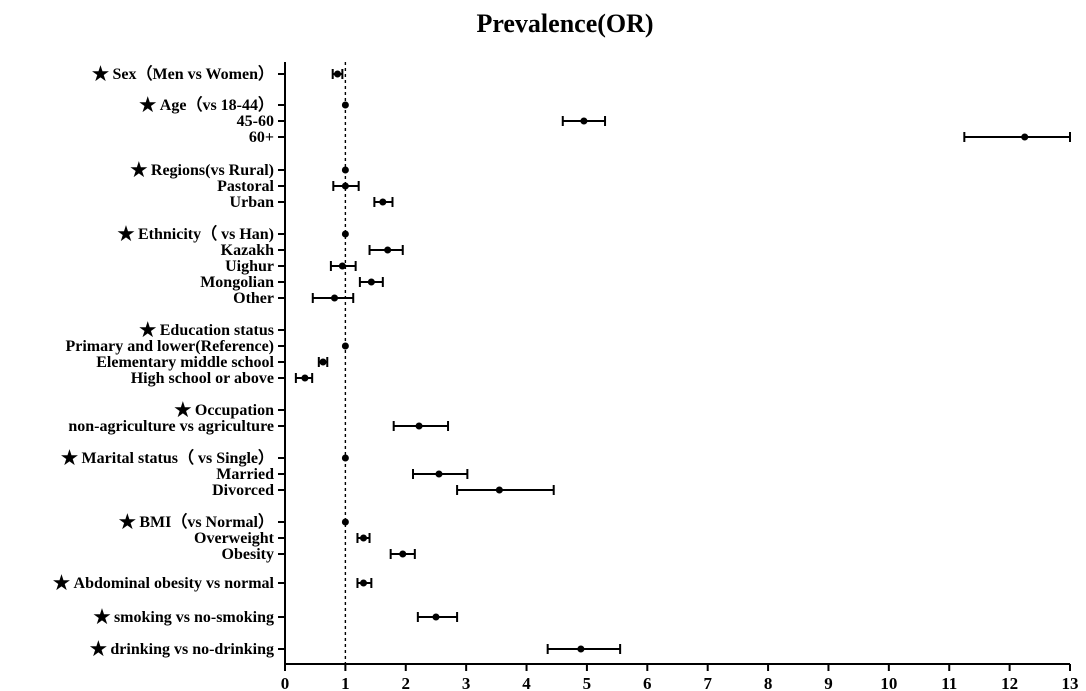 The width and height of the screenshot is (1086, 691). Describe the element at coordinates (261, 137) in the screenshot. I see `row-label: 60+` at that location.